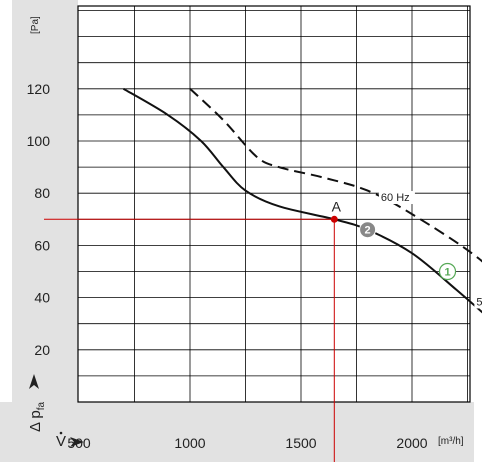  I want to click on operating-point, so click(334, 219).